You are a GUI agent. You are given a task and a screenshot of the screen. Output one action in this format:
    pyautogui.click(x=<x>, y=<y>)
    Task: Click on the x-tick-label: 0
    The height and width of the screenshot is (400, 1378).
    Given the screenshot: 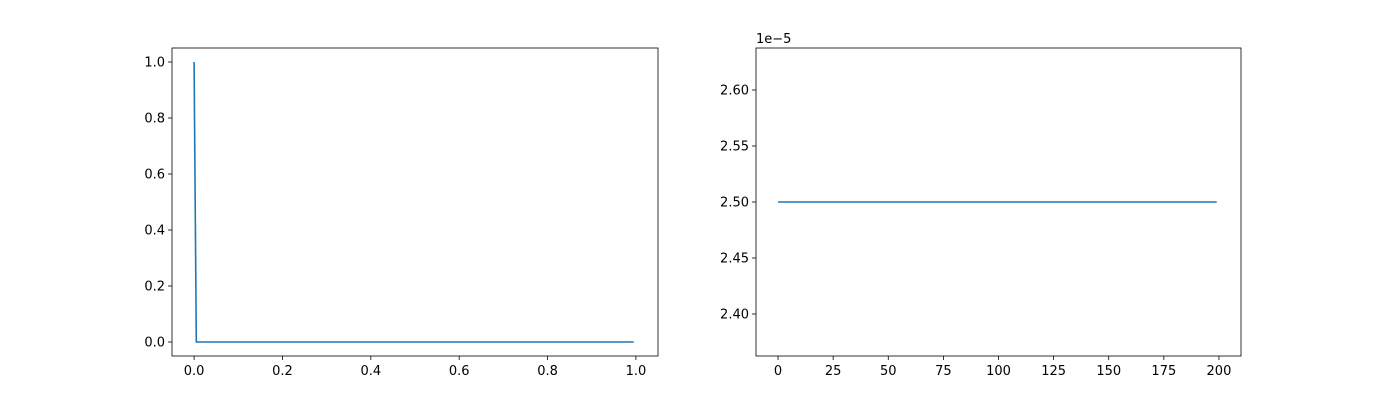 What is the action you would take?
    pyautogui.click(x=778, y=371)
    